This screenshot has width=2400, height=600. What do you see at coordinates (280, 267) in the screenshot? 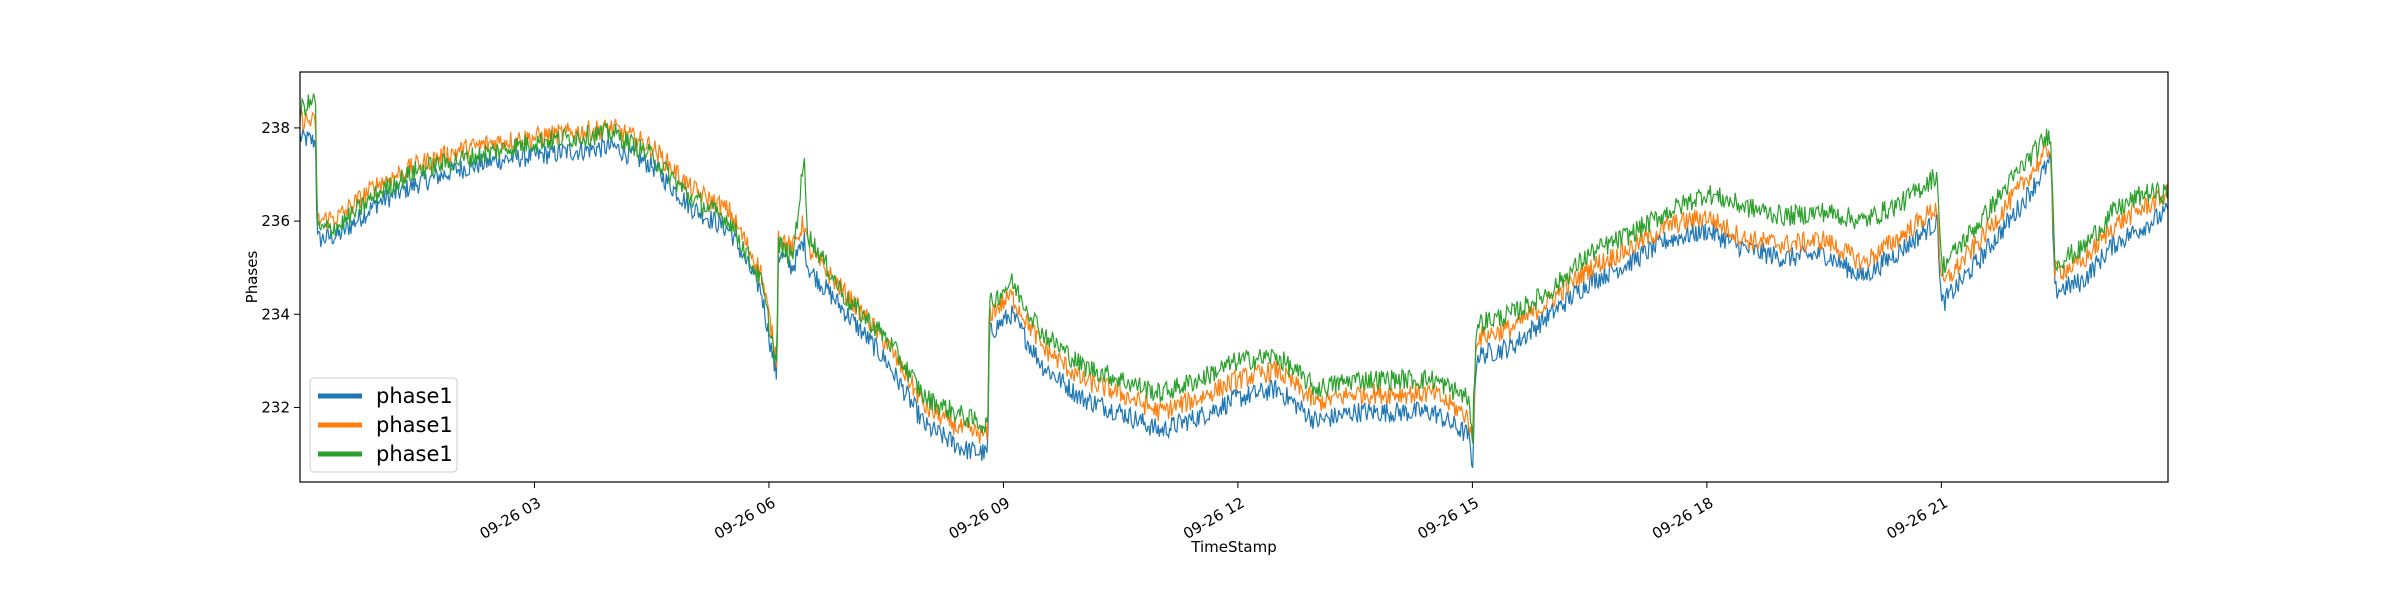
I see `y-axis: 232 234 236 238` at bounding box center [280, 267].